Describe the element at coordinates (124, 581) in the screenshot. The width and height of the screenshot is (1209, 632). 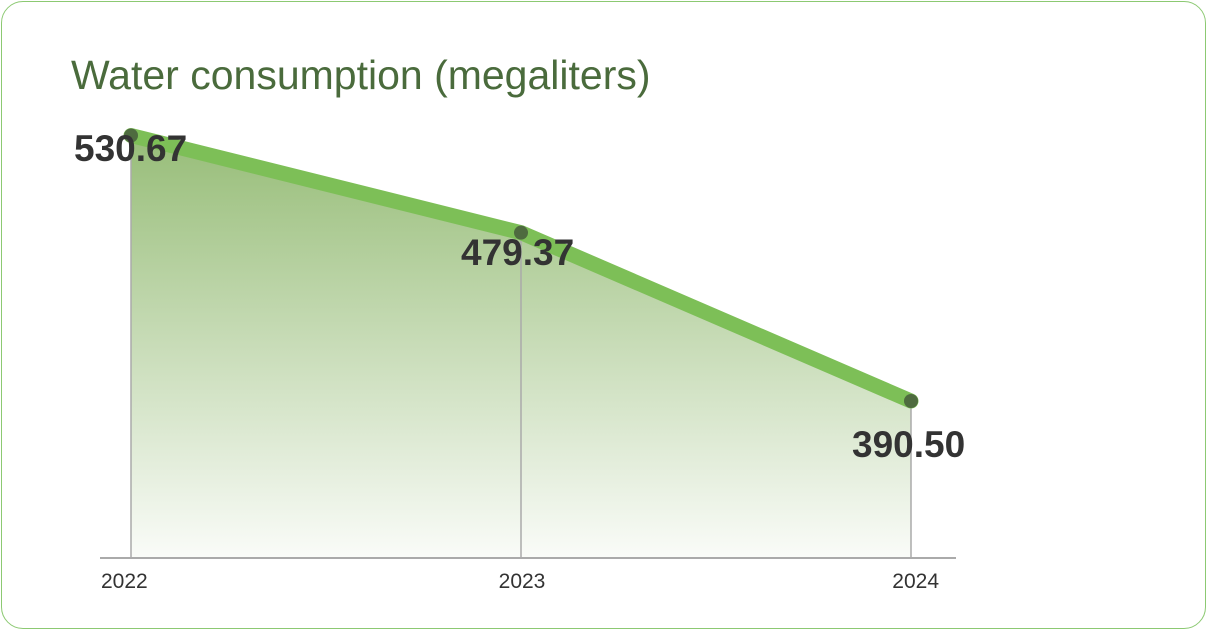
I see `x-tick-label-2022: 2022` at that location.